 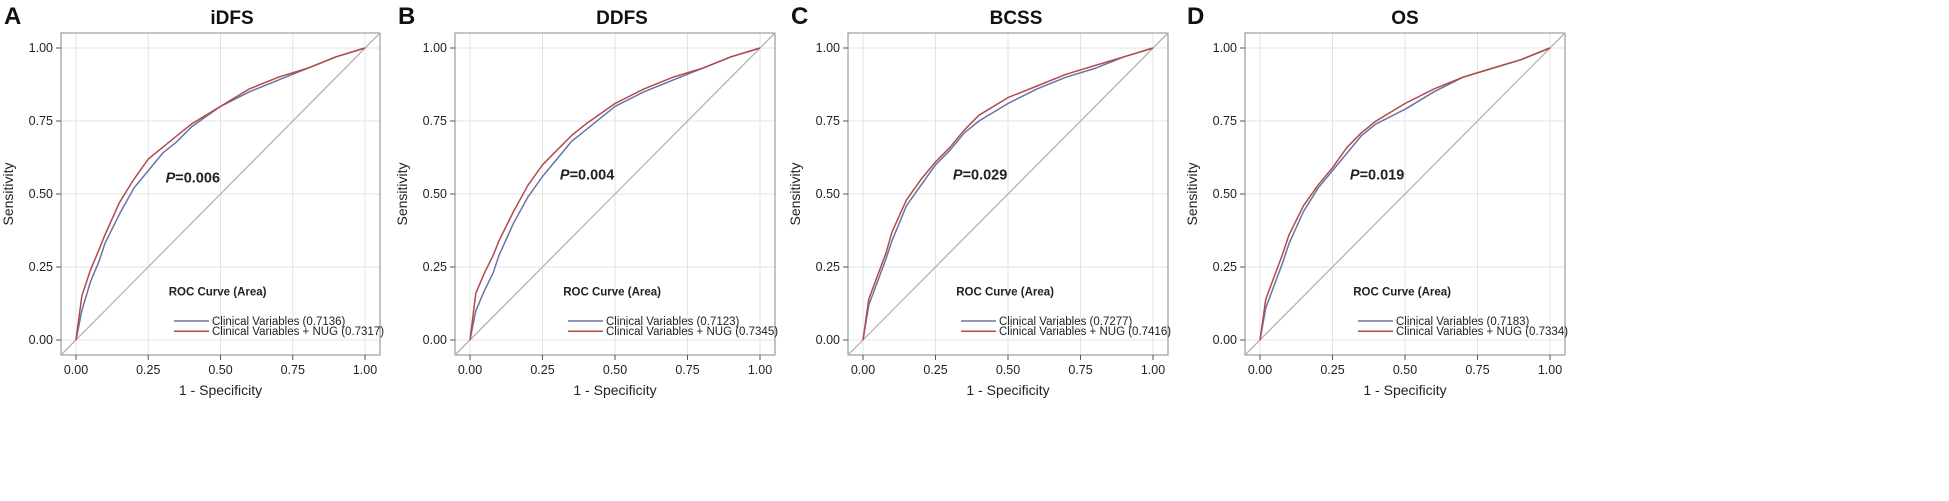 I want to click on legend-entry: Clinical Variables (0.7136), so click(x=279, y=322).